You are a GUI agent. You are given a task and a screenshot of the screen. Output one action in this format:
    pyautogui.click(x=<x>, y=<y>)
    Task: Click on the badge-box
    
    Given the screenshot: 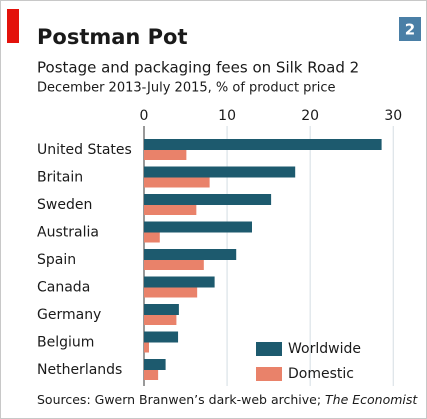 What is the action you would take?
    pyautogui.click(x=410, y=29)
    